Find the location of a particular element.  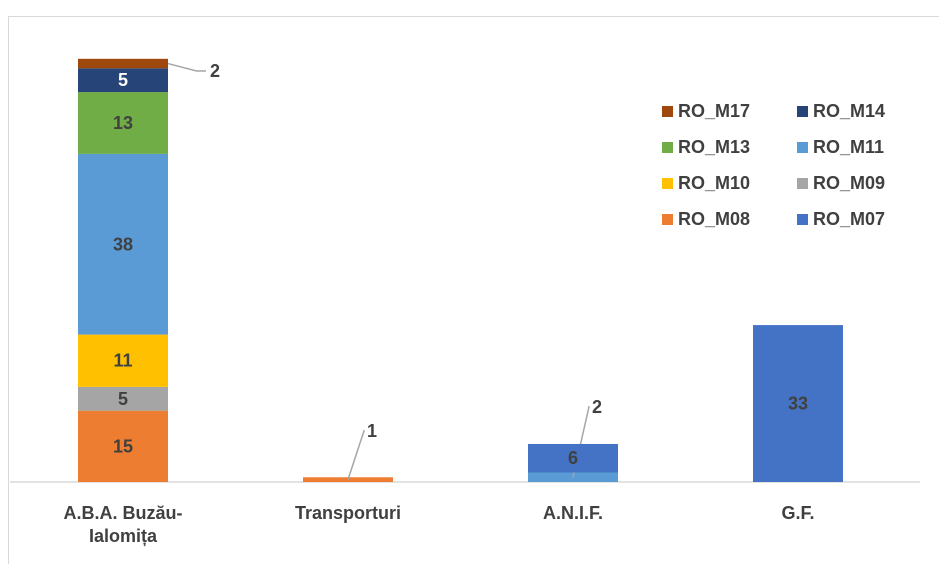

data-label-ro-m17-cat0: 2 is located at coordinates (215, 71).